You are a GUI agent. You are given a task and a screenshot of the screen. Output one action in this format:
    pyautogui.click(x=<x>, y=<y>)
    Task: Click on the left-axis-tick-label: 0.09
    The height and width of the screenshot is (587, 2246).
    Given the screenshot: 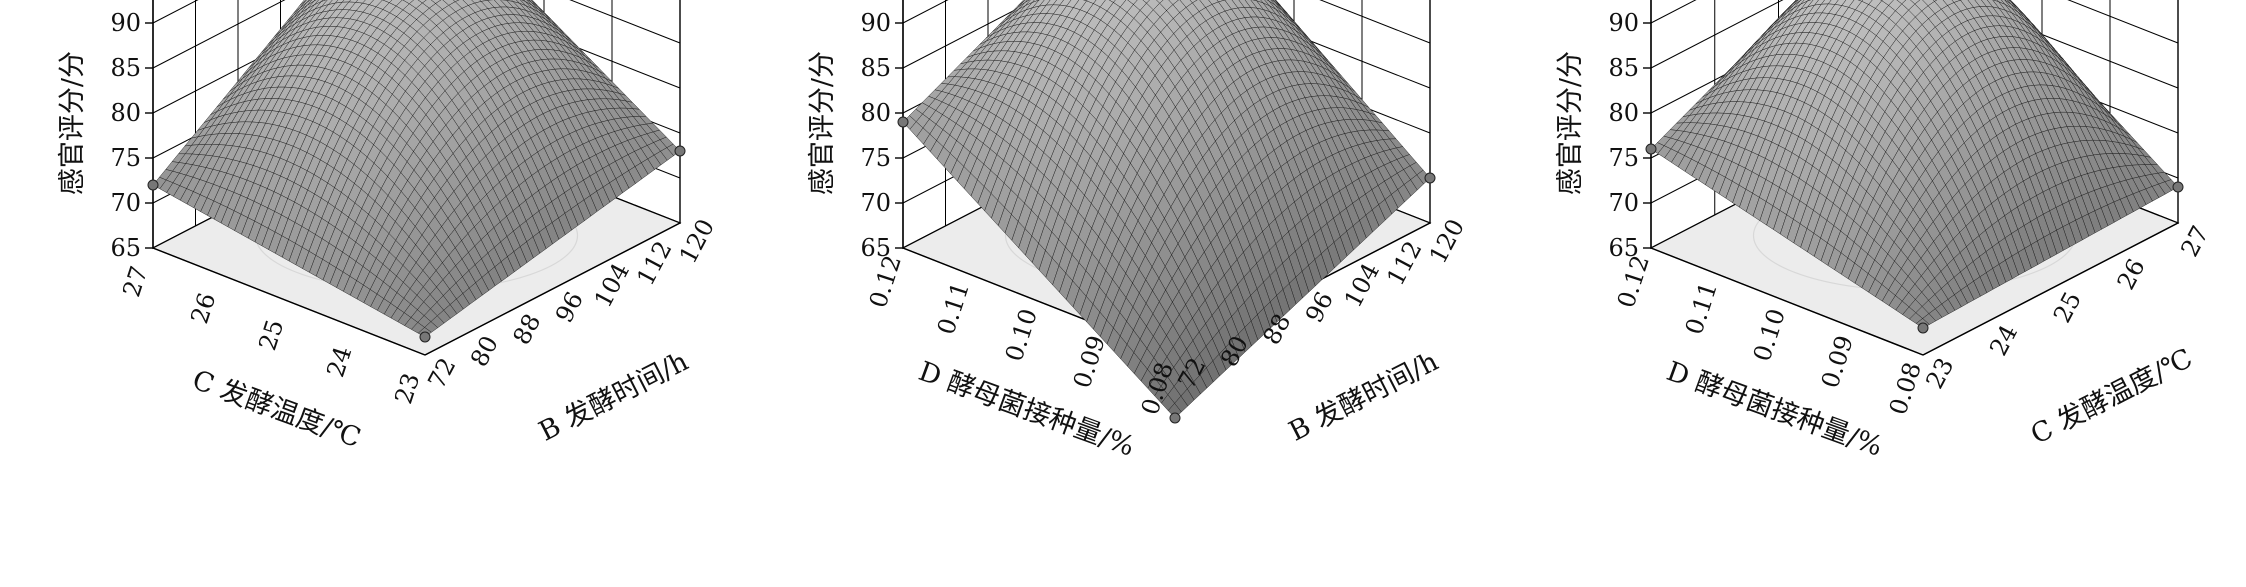 What is the action you would take?
    pyautogui.click(x=1089, y=361)
    